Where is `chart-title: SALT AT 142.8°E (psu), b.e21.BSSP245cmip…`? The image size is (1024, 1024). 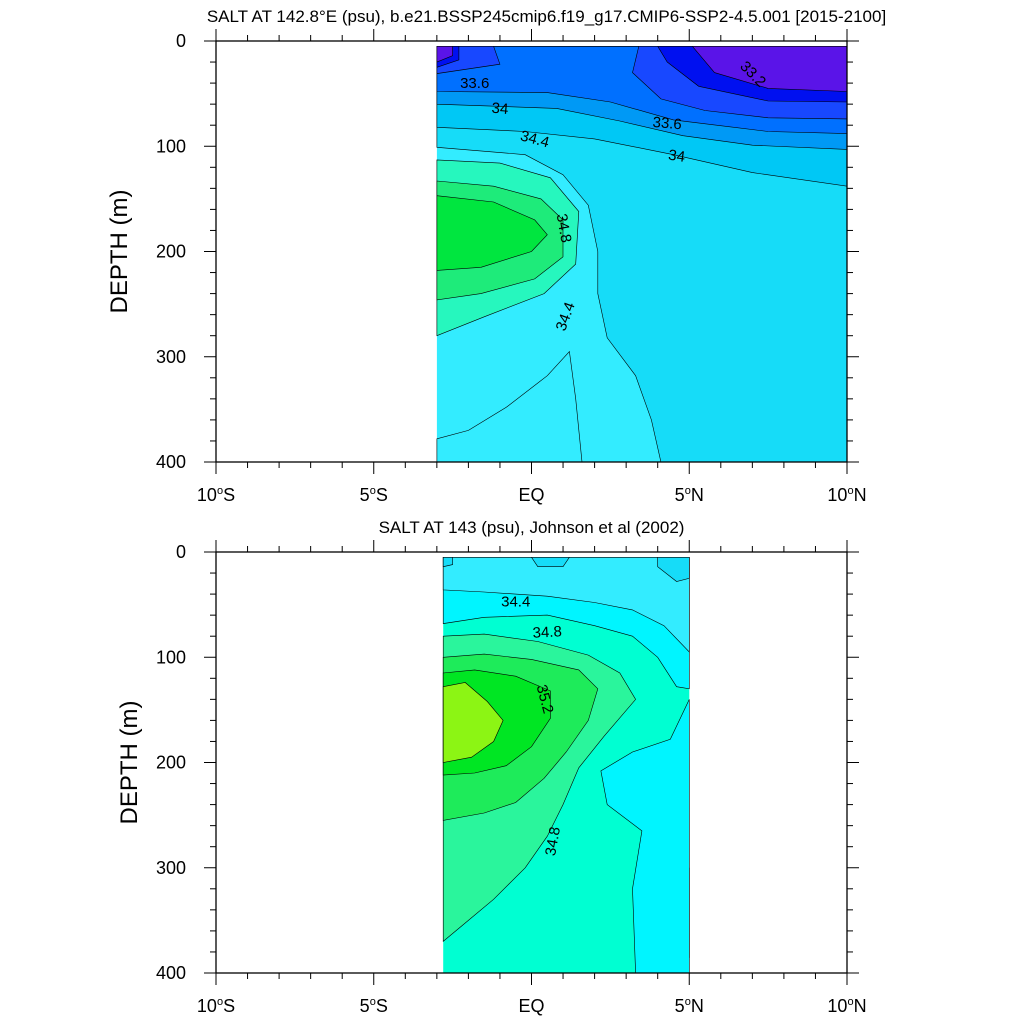
chart-title: SALT AT 142.8°E (psu), b.e21.BSSP245cmip… is located at coordinates (546, 16).